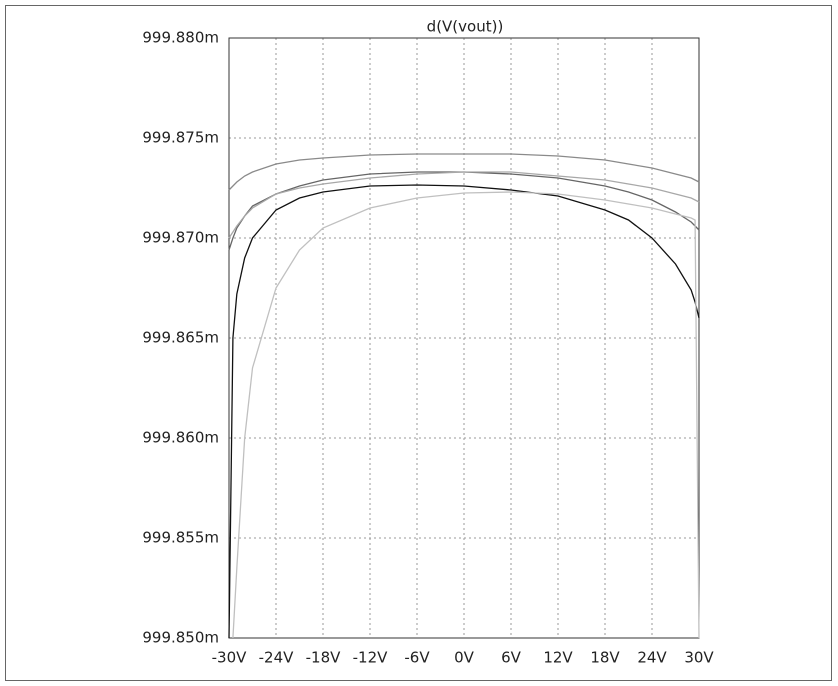 This screenshot has width=838, height=686. What do you see at coordinates (229, 658) in the screenshot?
I see `x-tick-label: -30V` at bounding box center [229, 658].